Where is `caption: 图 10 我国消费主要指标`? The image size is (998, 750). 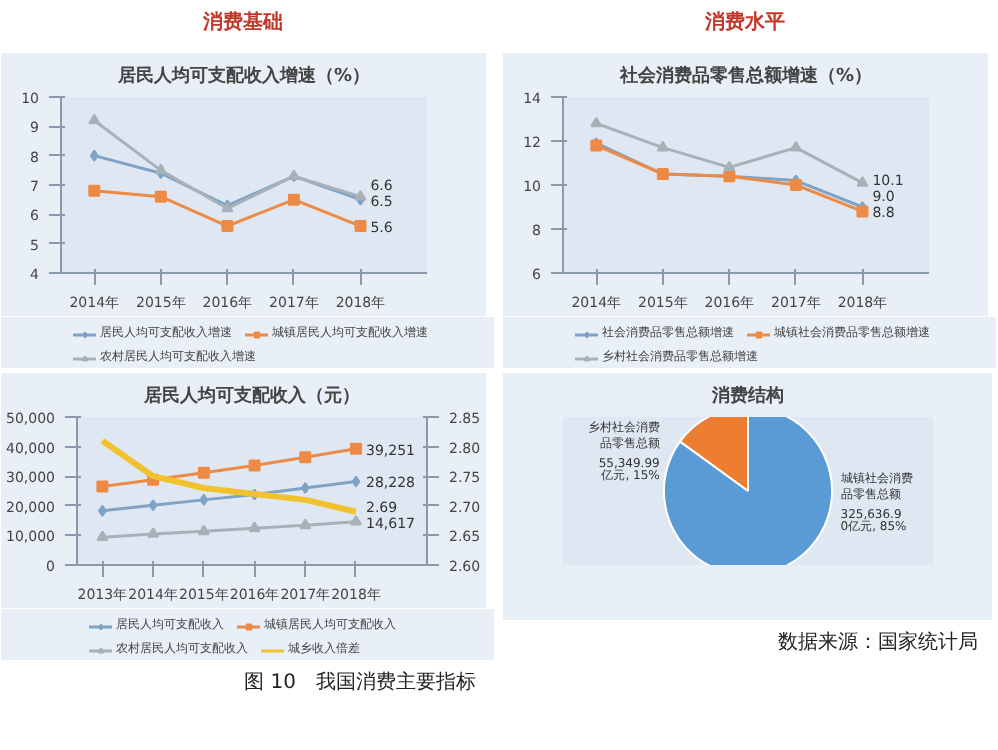 caption: 图 10 我国消费主要指标 is located at coordinates (360, 684).